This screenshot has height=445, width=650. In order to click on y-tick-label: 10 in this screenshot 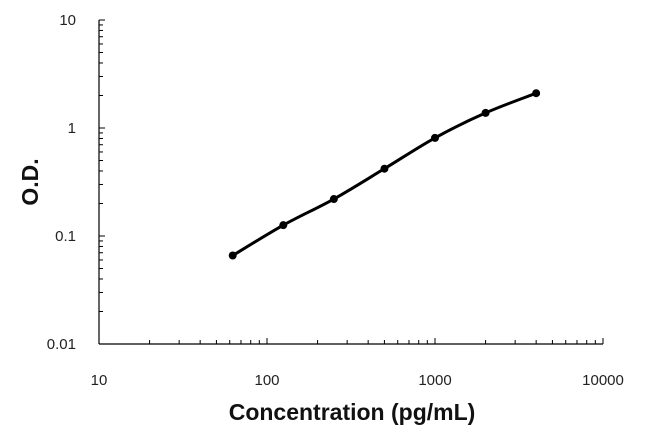, I will do `click(67, 20)`.